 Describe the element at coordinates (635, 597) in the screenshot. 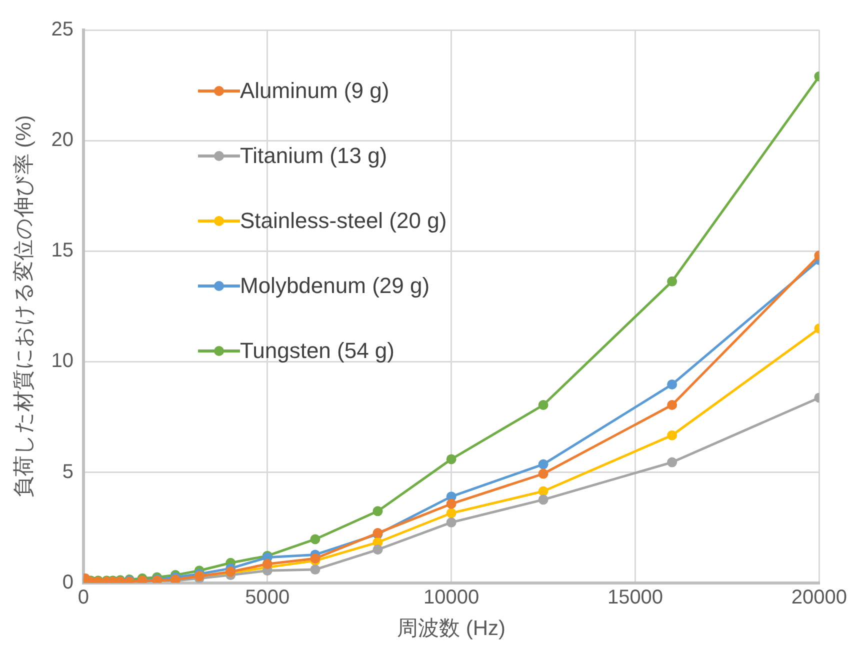

I see `x-tick-label: 15000` at that location.